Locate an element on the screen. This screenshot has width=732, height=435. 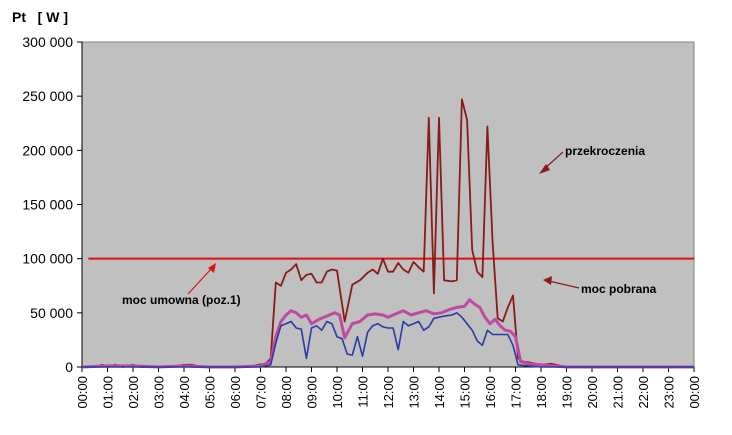
y-tick-label: 50 000 is located at coordinates (51, 313).